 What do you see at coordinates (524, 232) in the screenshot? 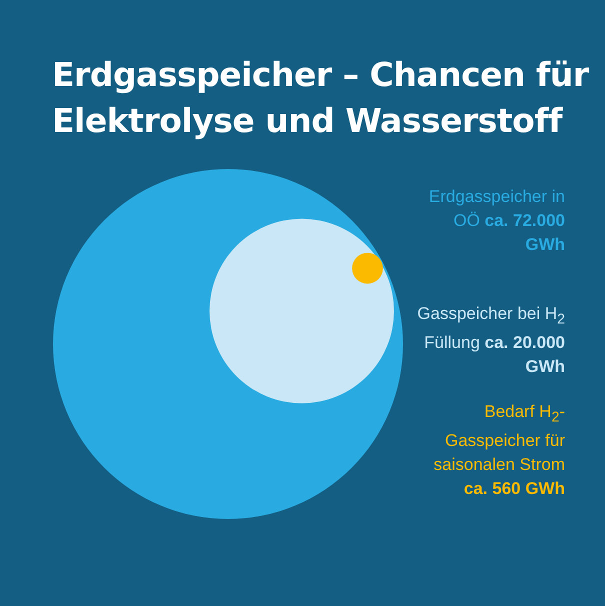
I see `data-label: ca. 72.000 GWh` at bounding box center [524, 232].